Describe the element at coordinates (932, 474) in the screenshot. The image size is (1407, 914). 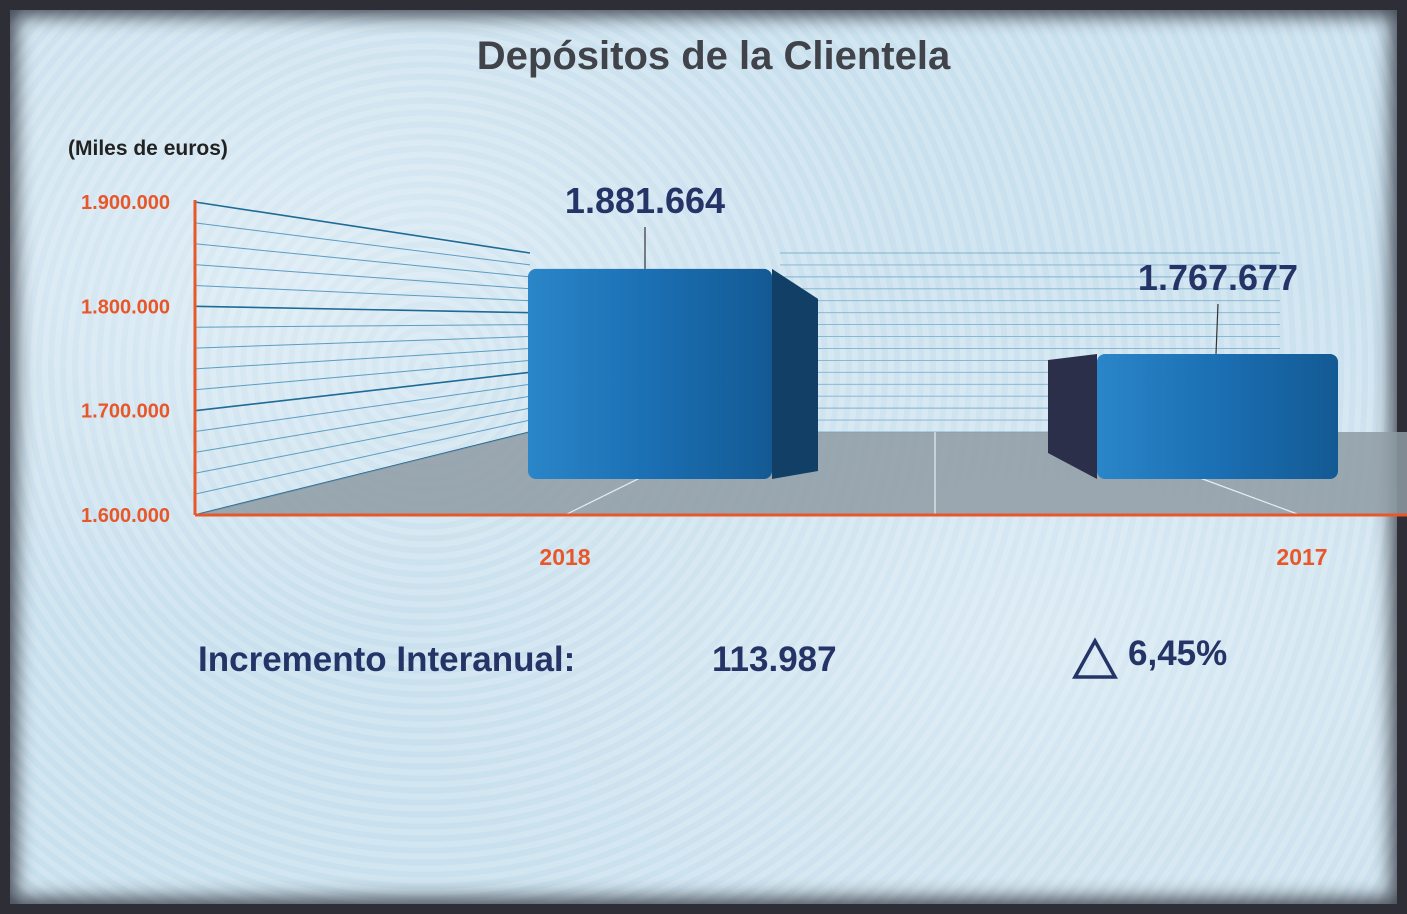
I see `floor-lines` at that location.